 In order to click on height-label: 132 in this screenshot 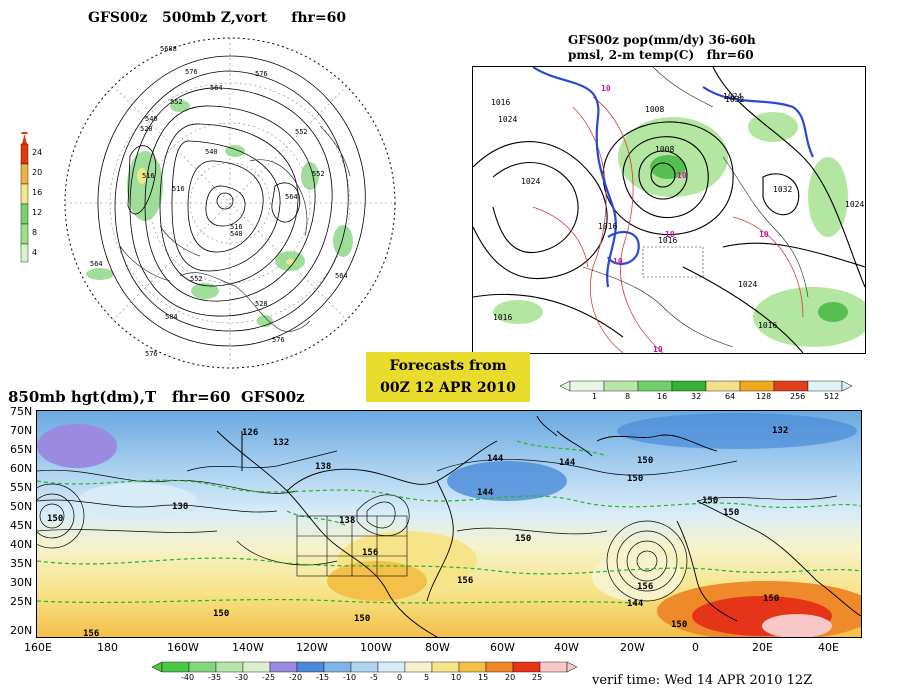, I will do `click(780, 431)`.